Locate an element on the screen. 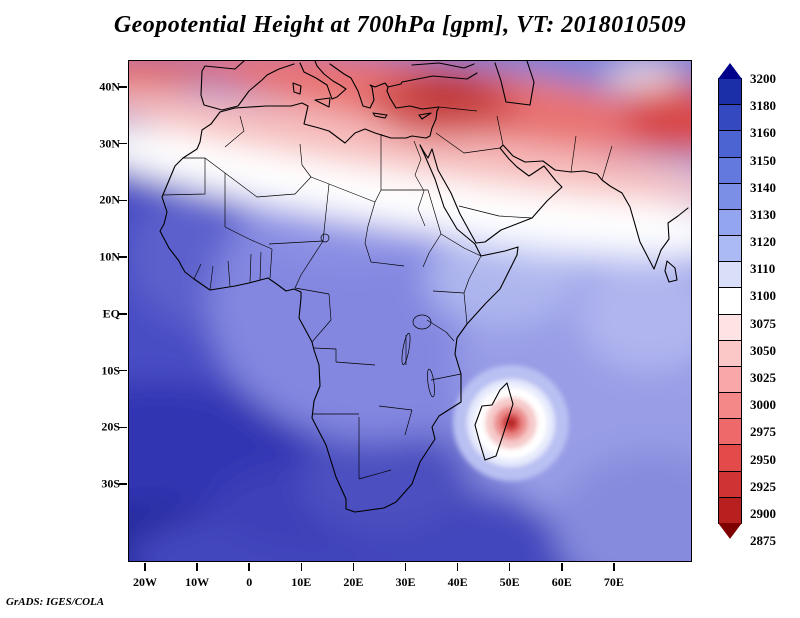 The image size is (800, 618). coast-iberia-france is located at coordinates (247, 86).